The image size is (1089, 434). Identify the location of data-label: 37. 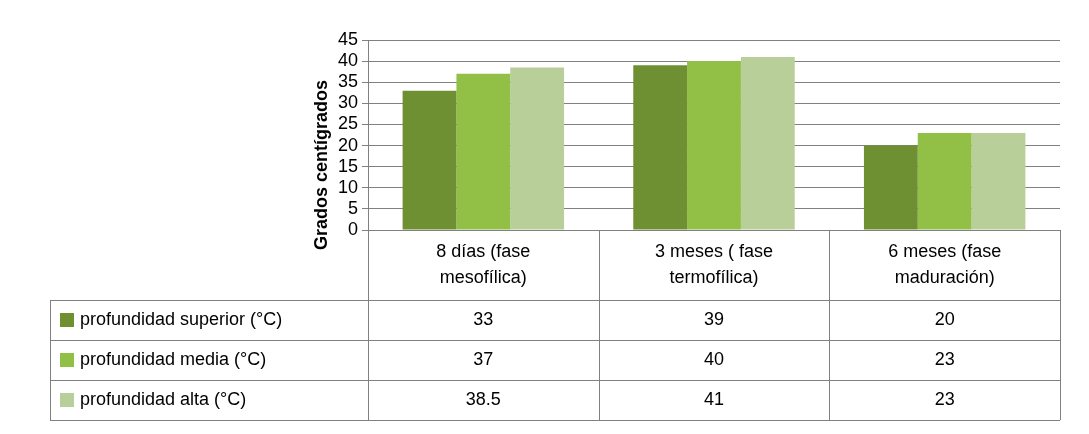
(483, 358).